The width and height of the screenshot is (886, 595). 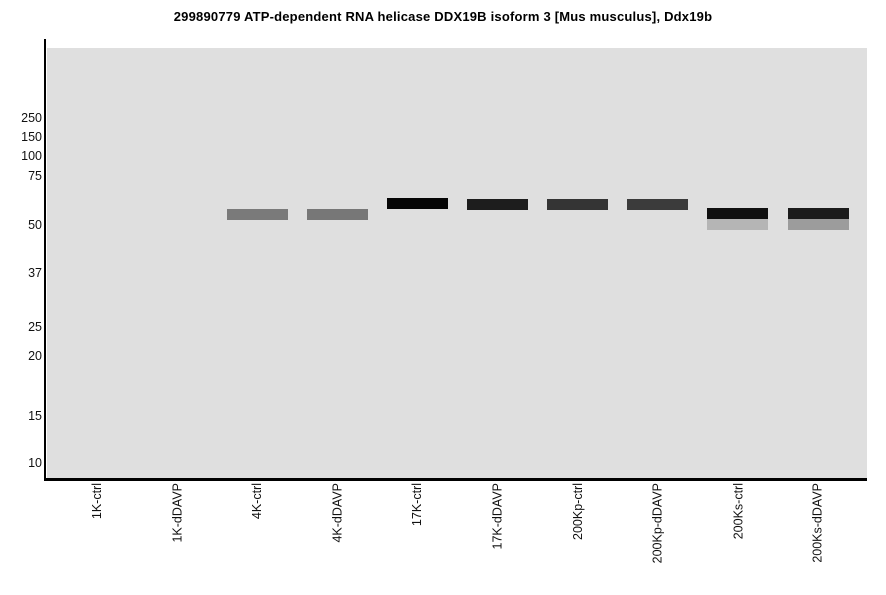 What do you see at coordinates (31, 156) in the screenshot?
I see `mw-marker-label-100: 100` at bounding box center [31, 156].